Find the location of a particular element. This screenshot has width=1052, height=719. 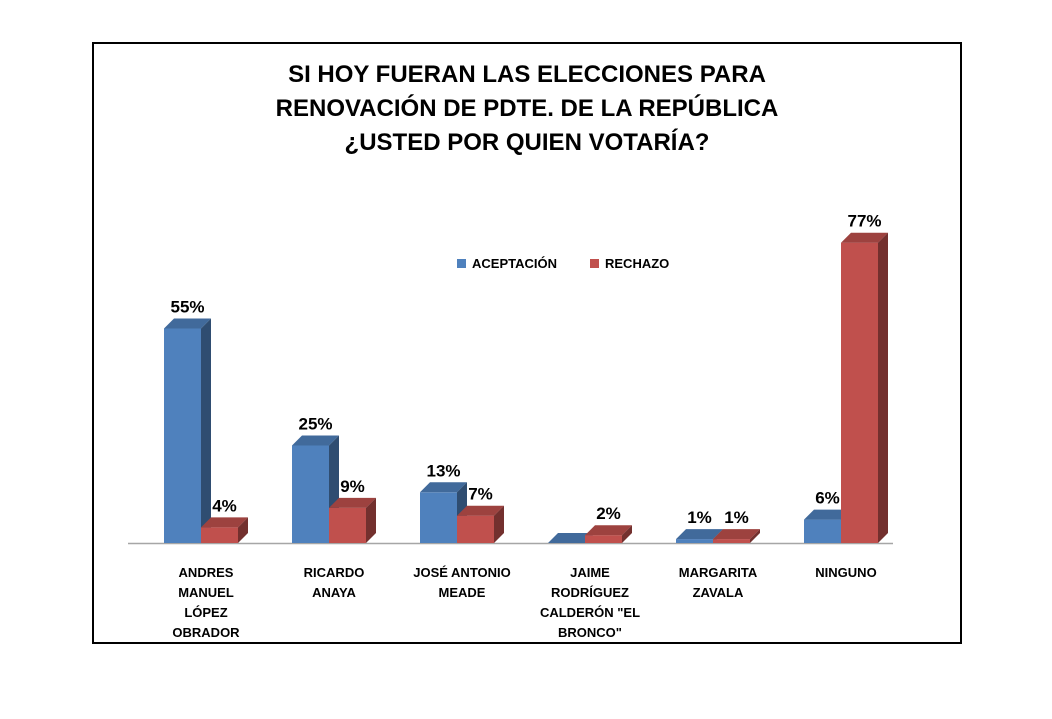

legend-swatch-aceptacion is located at coordinates (461, 263).